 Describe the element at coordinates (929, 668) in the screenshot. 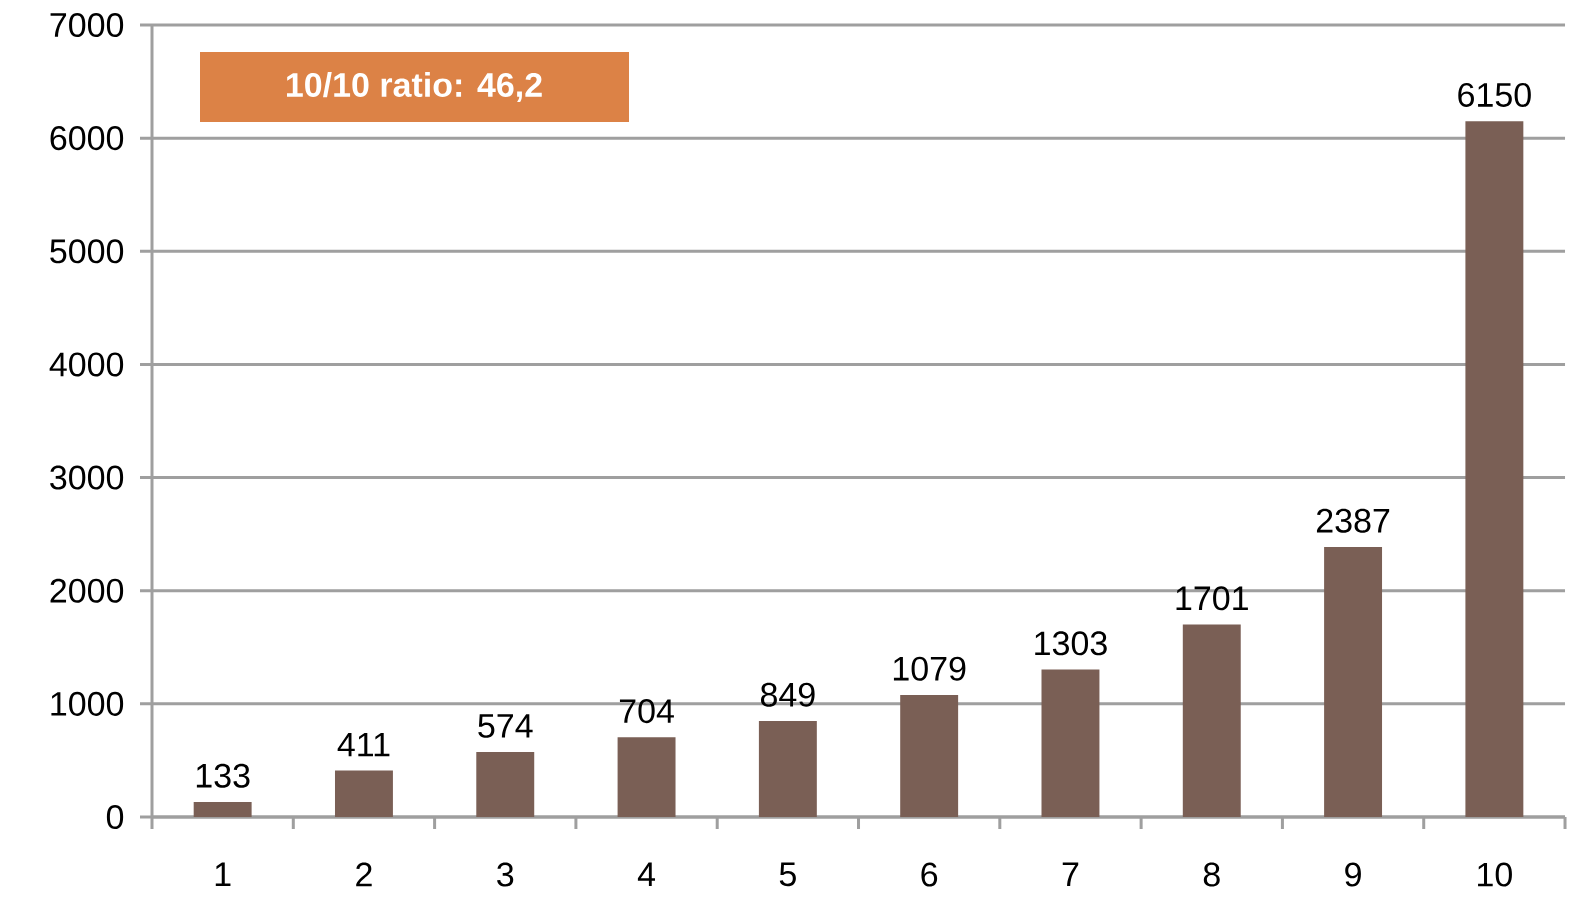

I see `data-label: 1079` at that location.